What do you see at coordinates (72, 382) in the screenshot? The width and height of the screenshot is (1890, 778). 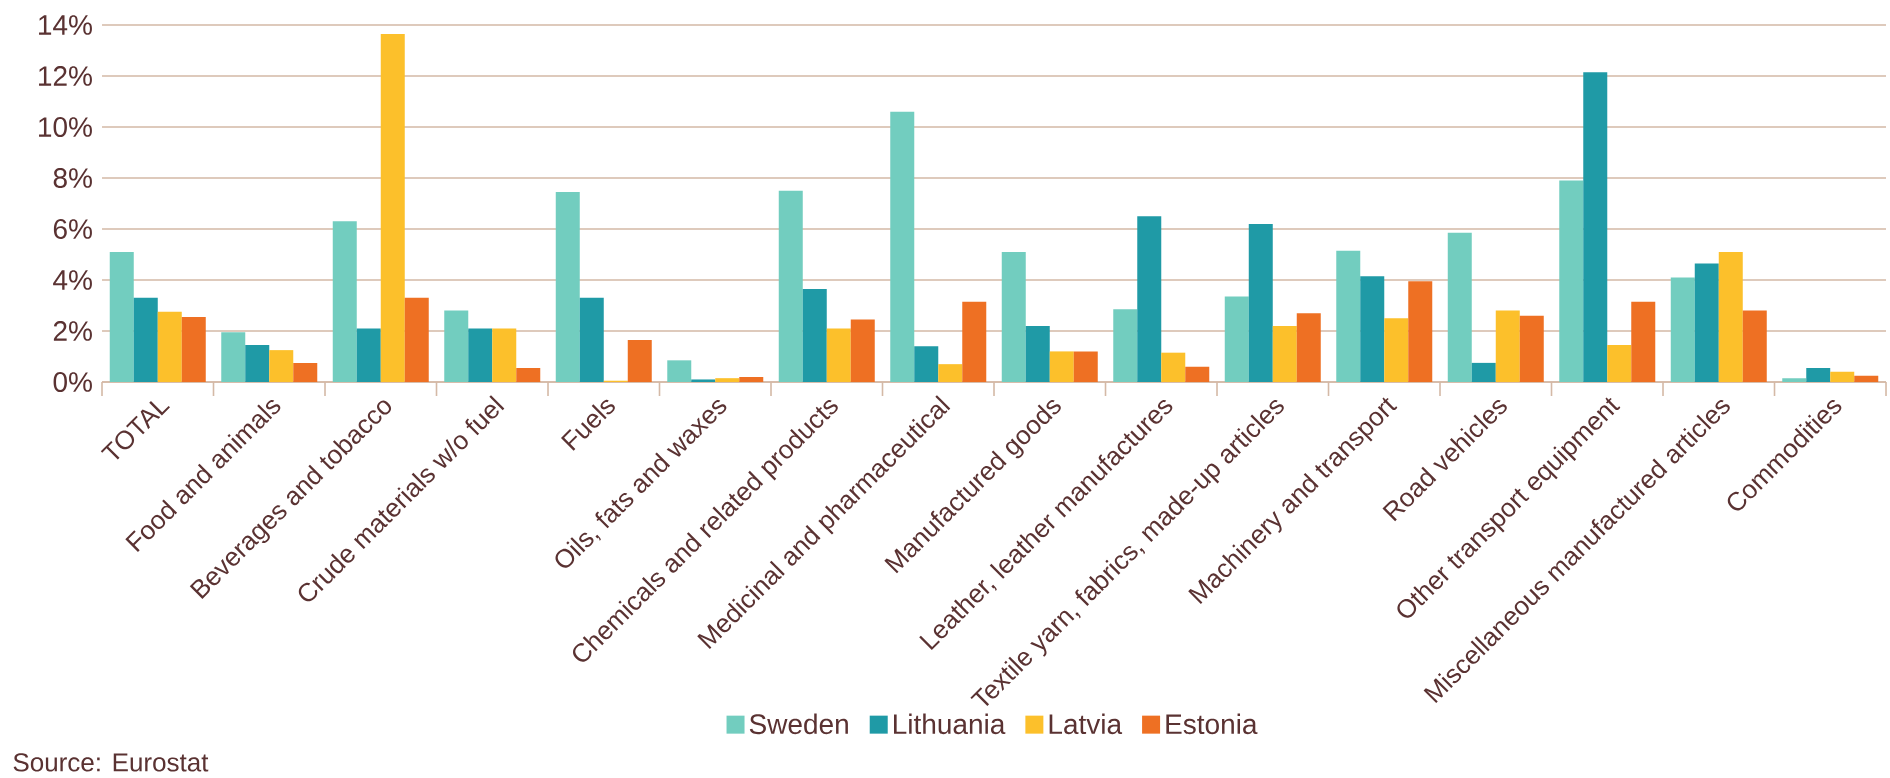 I see `y-tick-label: 0%` at bounding box center [72, 382].